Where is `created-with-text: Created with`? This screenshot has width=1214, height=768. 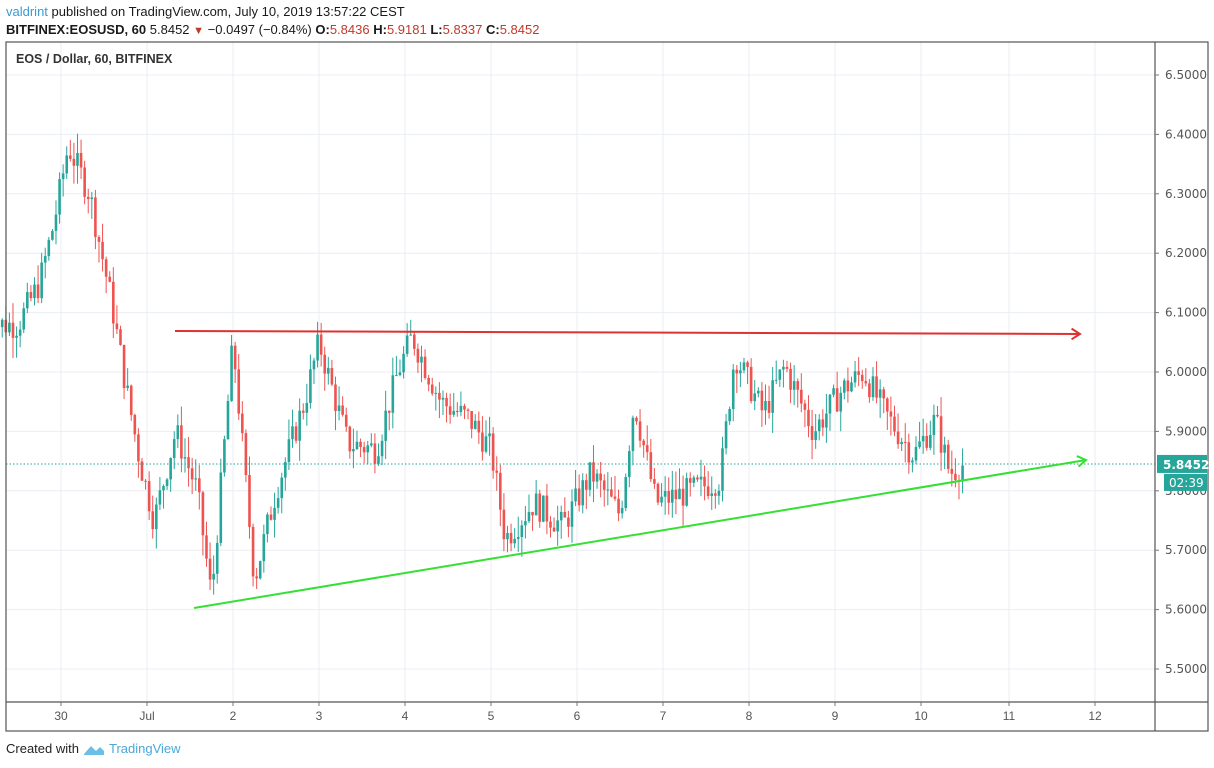
created-with-text: Created with is located at coordinates (42, 748).